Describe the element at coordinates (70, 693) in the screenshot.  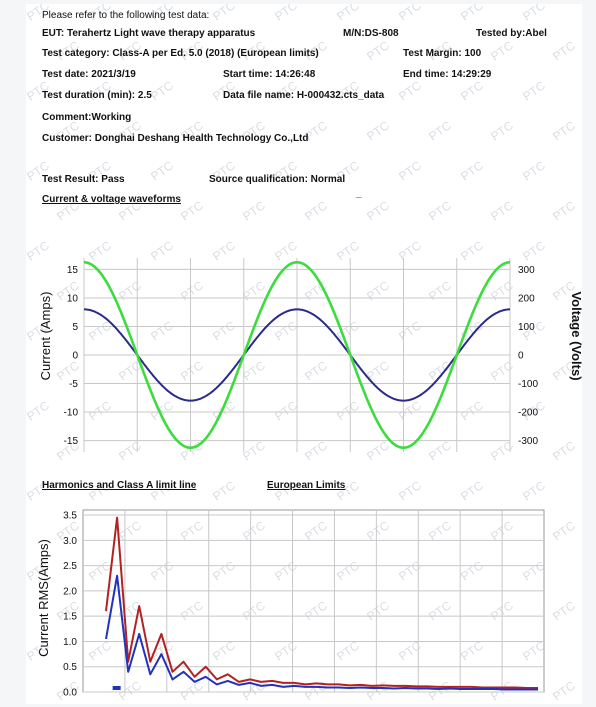
I see `harmonics-ytick: 0.0` at that location.